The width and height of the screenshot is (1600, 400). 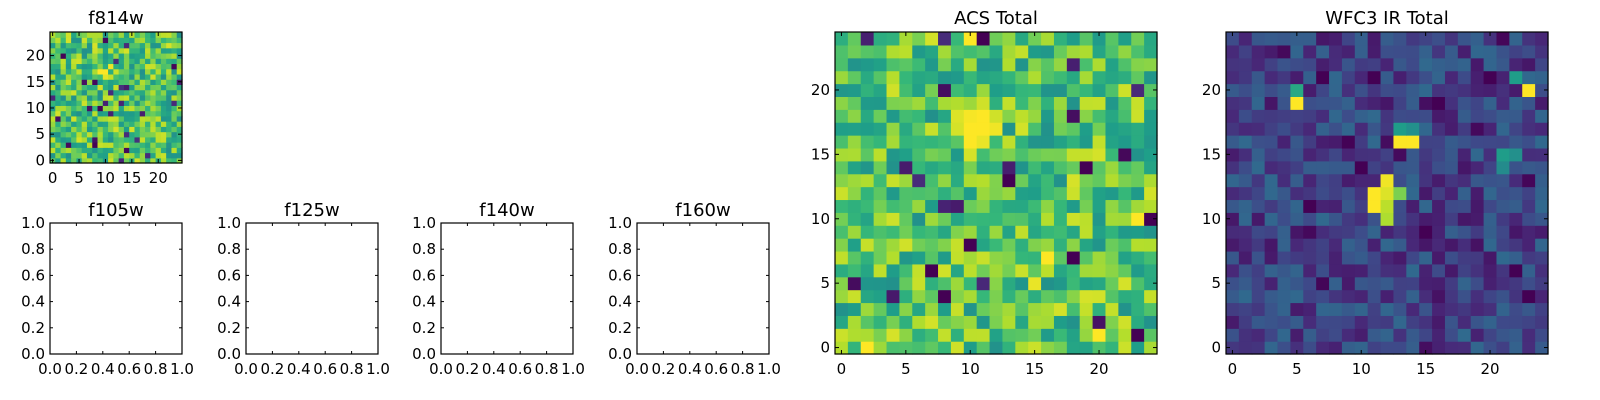 What do you see at coordinates (33, 354) in the screenshot?
I see `y-tick-label: 0.0` at bounding box center [33, 354].